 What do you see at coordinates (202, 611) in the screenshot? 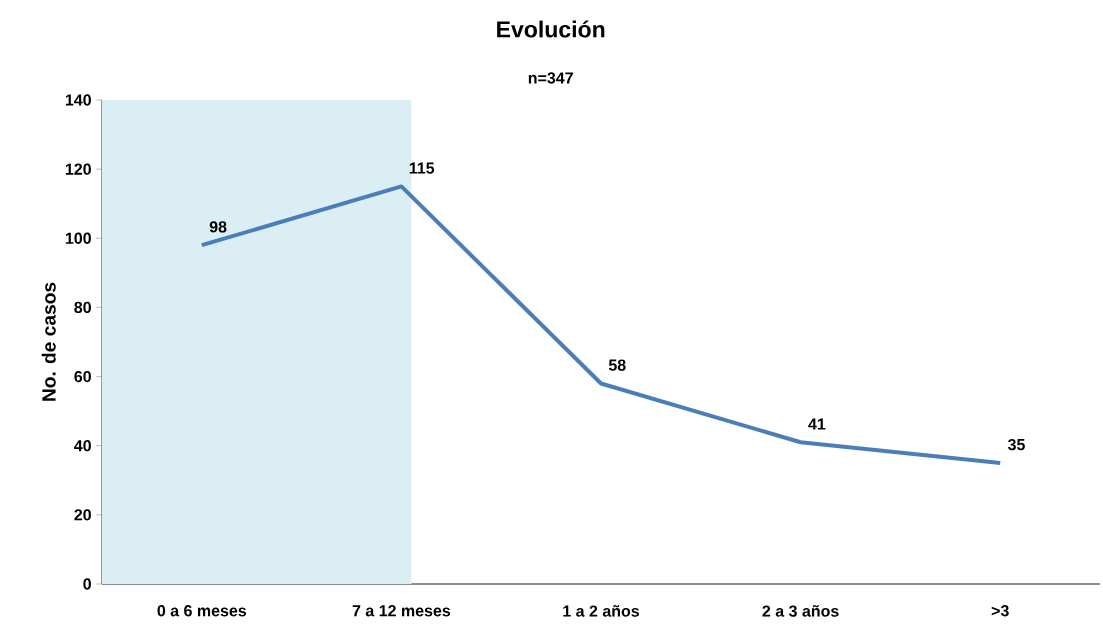
I see `x-tick-label: 0 a 6 meses` at bounding box center [202, 611].